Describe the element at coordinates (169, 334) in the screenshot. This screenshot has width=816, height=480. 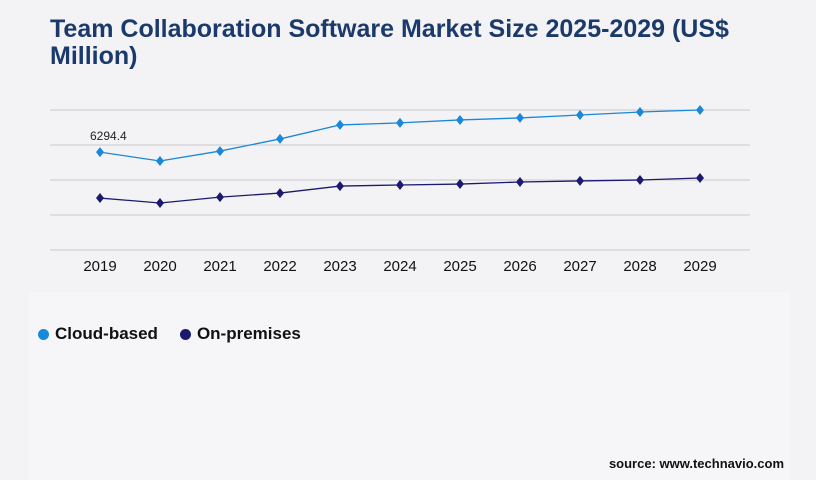
I see `legend: Cloud-based On-premises` at that location.